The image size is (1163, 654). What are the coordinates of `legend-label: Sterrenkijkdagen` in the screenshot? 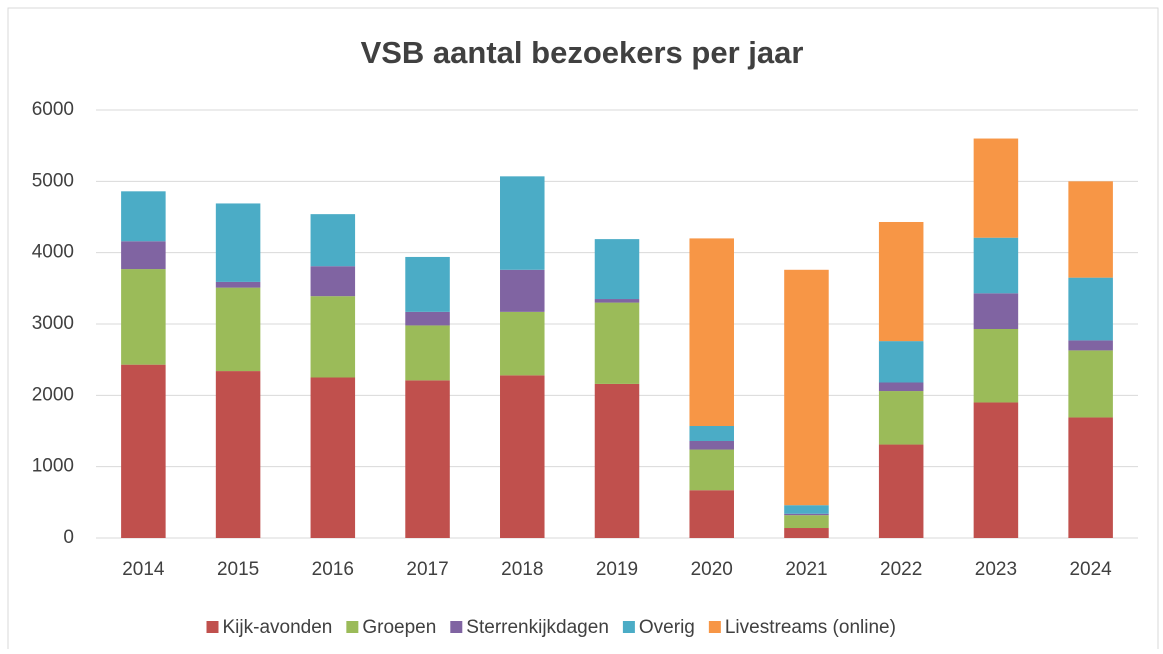 It's located at (537, 627).